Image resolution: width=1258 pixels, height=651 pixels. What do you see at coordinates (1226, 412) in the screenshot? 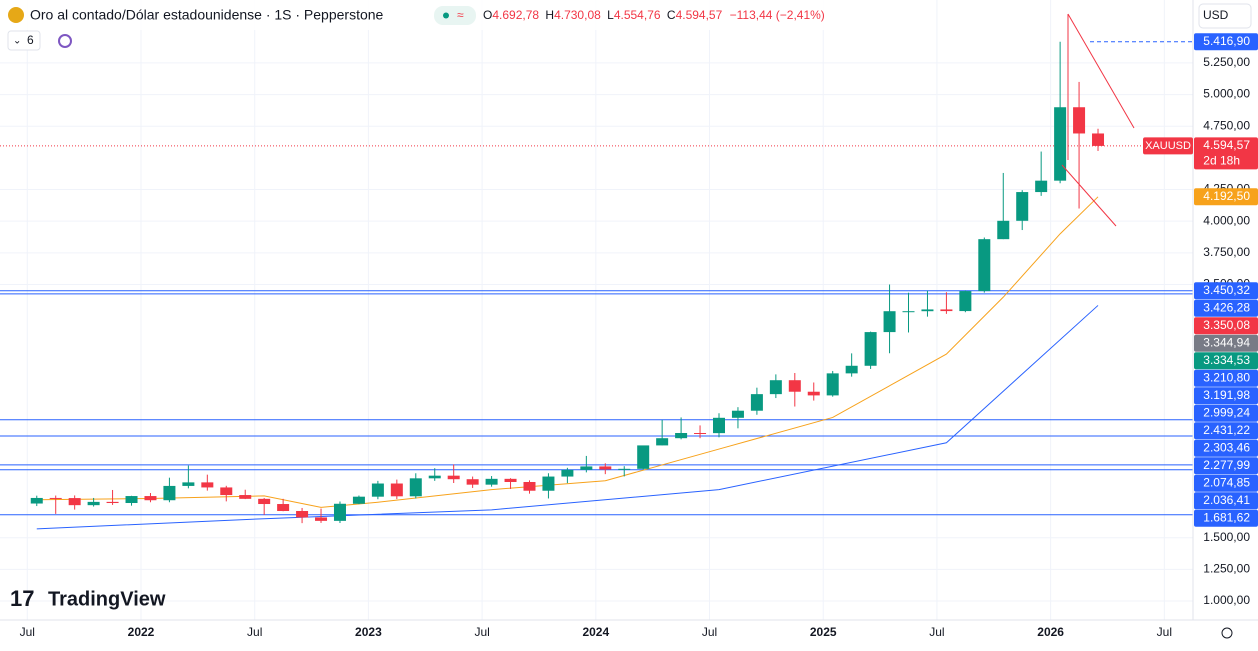
I see `price-label: 2.999,24` at bounding box center [1226, 412].